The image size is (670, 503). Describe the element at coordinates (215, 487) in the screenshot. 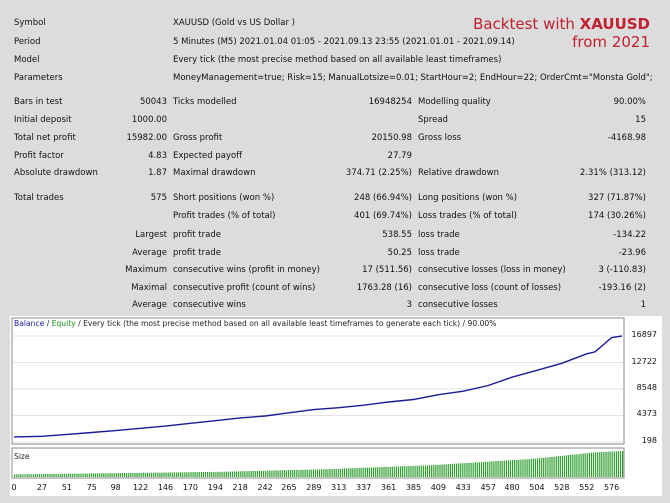

I see `x-tick-label: 194` at that location.